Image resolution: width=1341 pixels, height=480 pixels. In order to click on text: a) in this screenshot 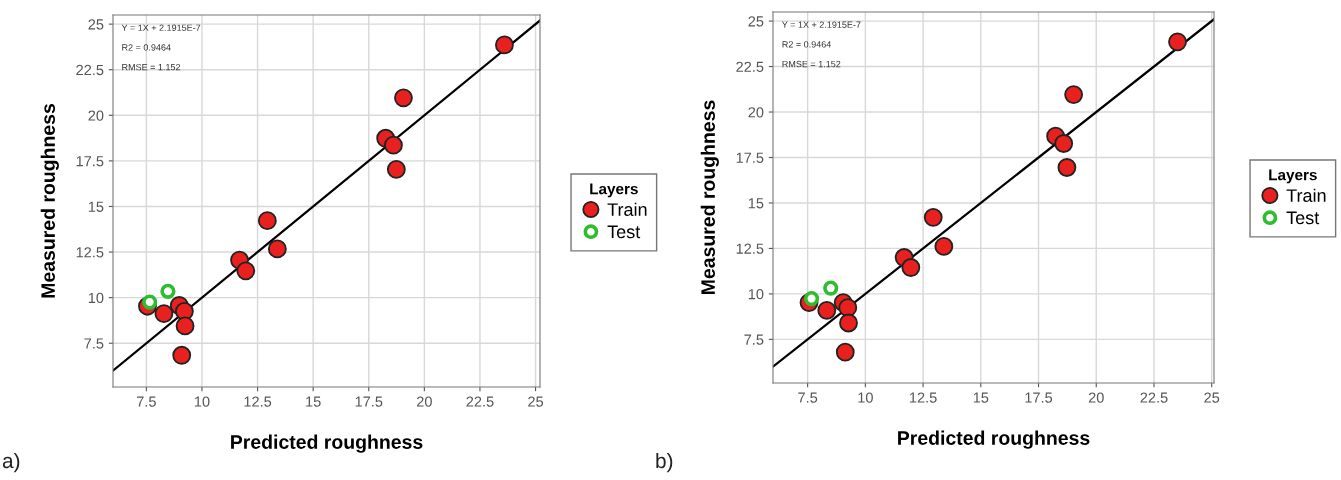, I will do `click(11, 462)`.